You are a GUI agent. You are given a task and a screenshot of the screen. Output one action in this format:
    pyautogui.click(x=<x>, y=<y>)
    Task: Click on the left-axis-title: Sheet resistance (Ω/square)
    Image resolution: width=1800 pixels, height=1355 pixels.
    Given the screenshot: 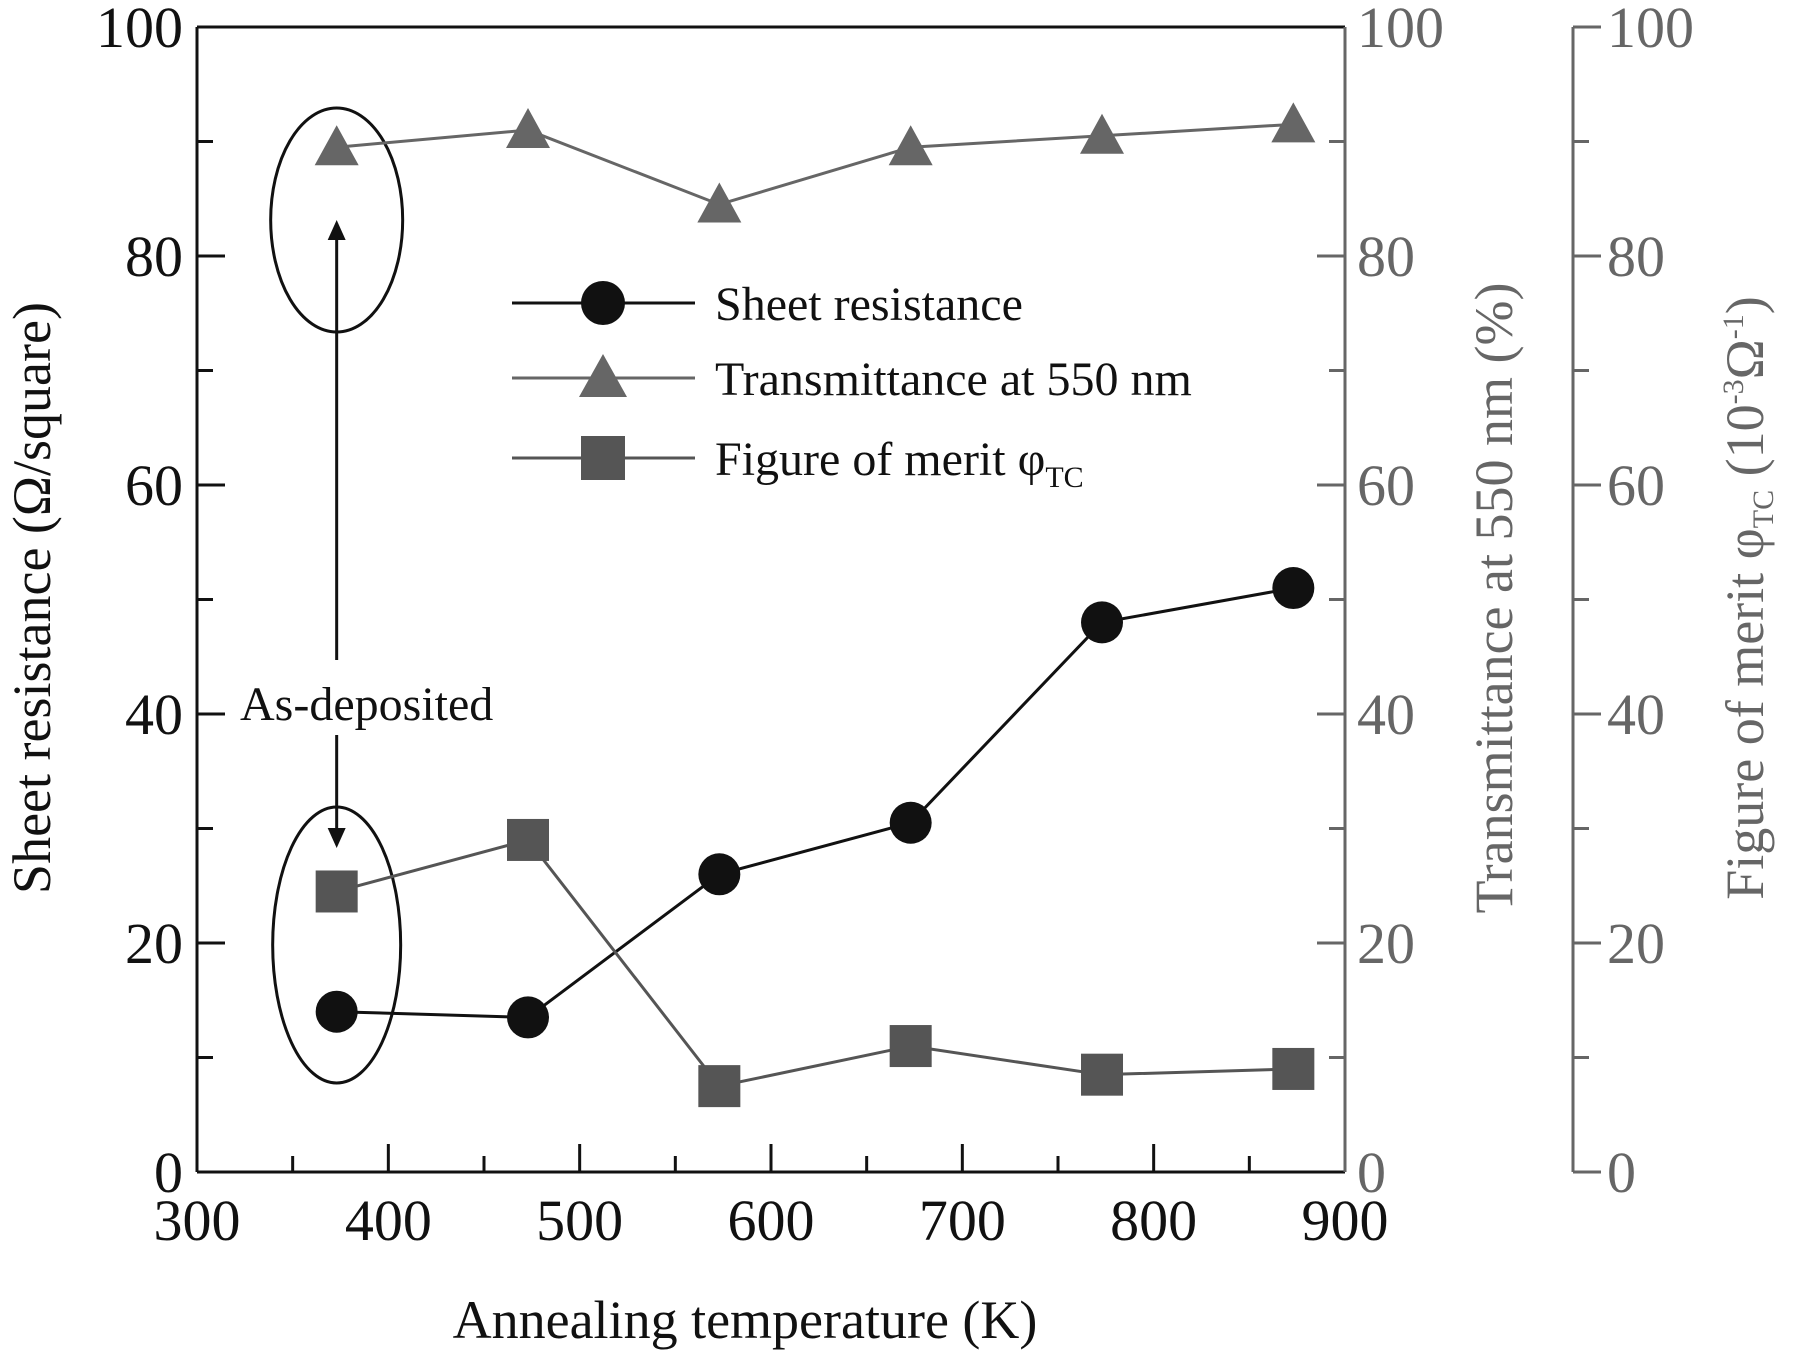 What is the action you would take?
    pyautogui.click(x=32, y=598)
    